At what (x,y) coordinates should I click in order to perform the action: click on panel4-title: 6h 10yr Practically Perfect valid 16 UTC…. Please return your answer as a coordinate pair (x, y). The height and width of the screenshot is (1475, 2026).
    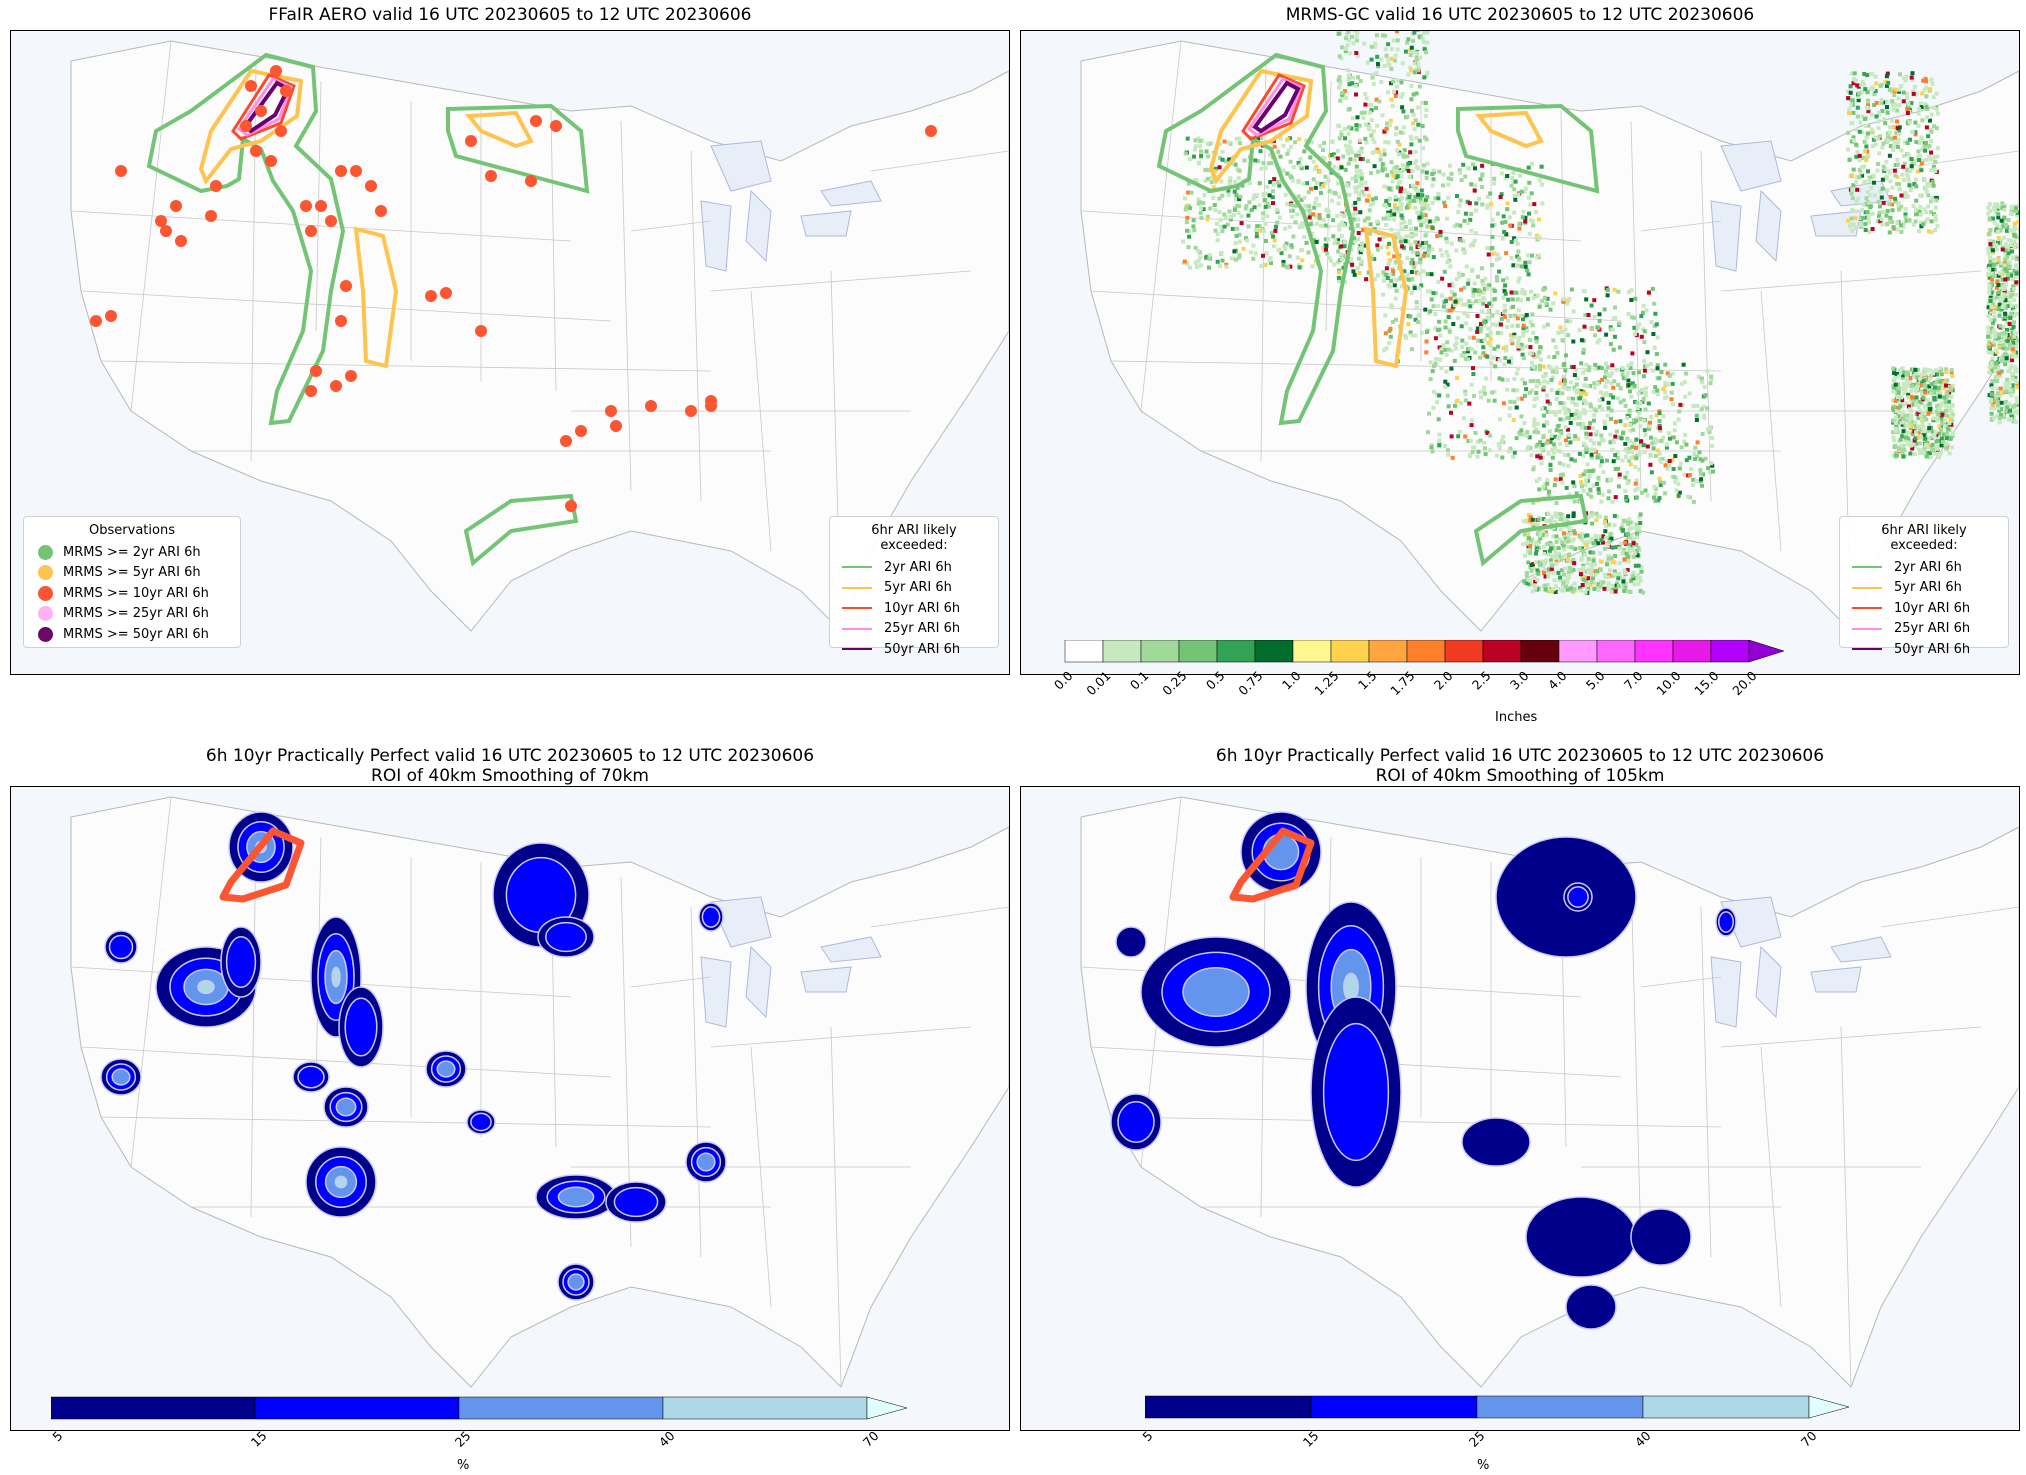
    Looking at the image, I should click on (1520, 766).